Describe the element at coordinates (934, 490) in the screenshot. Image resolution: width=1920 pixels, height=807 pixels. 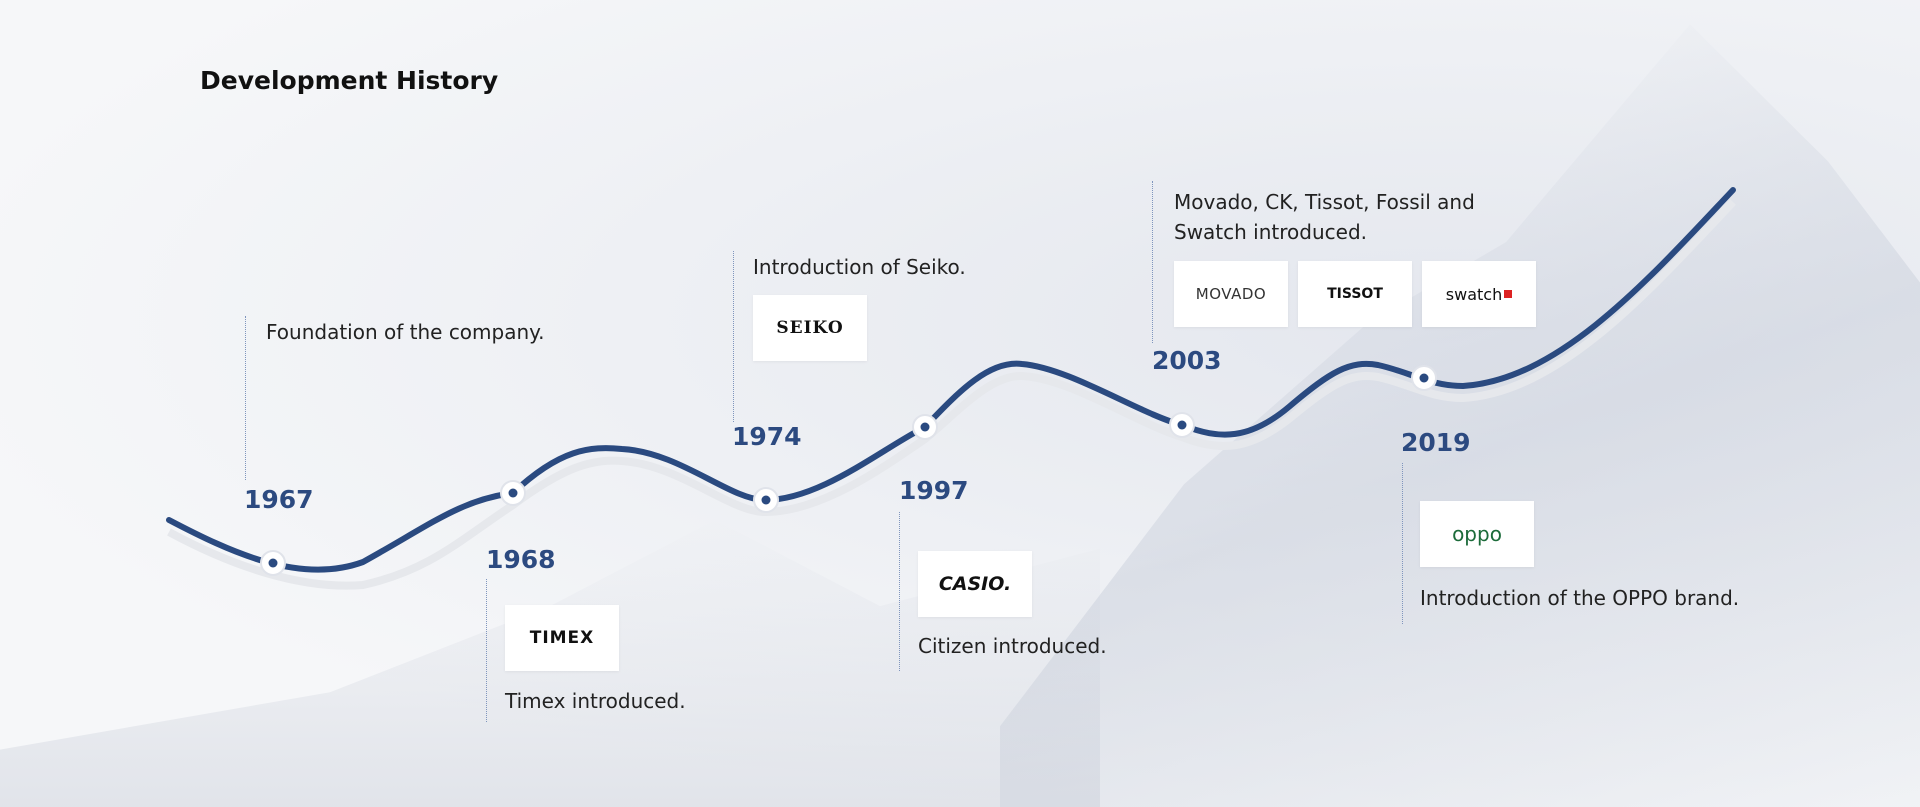
I see `year: 1997` at that location.